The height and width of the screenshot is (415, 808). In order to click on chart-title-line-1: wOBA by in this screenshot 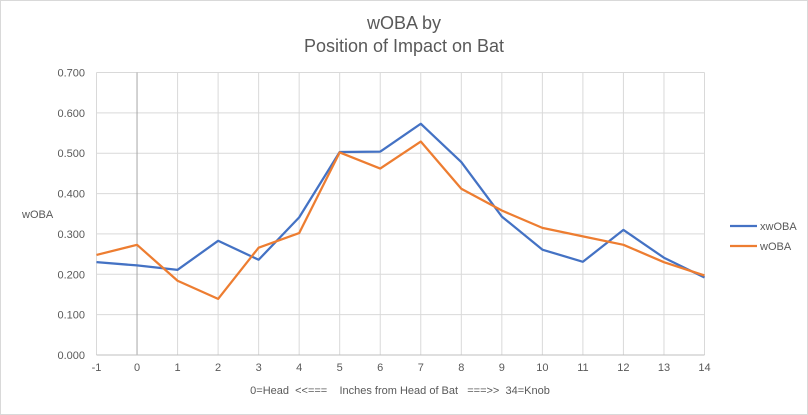, I will do `click(403, 23)`.